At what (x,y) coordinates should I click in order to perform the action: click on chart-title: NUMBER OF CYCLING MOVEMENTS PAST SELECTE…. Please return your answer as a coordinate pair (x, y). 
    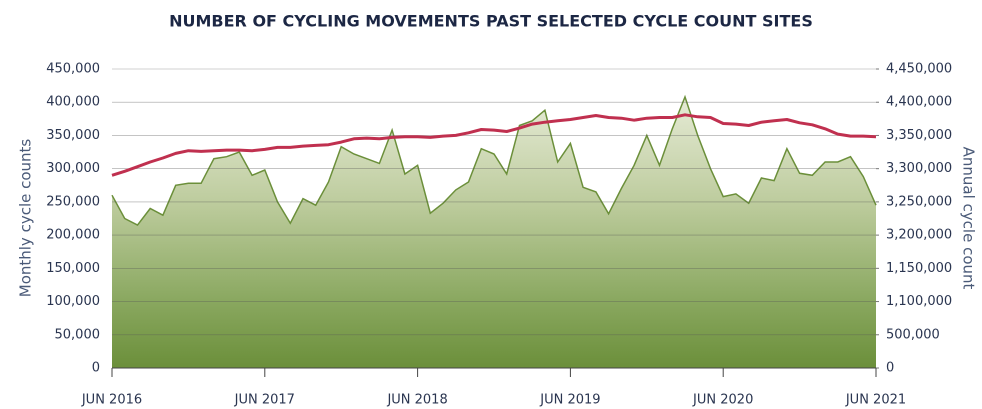
    Looking at the image, I should click on (491, 21).